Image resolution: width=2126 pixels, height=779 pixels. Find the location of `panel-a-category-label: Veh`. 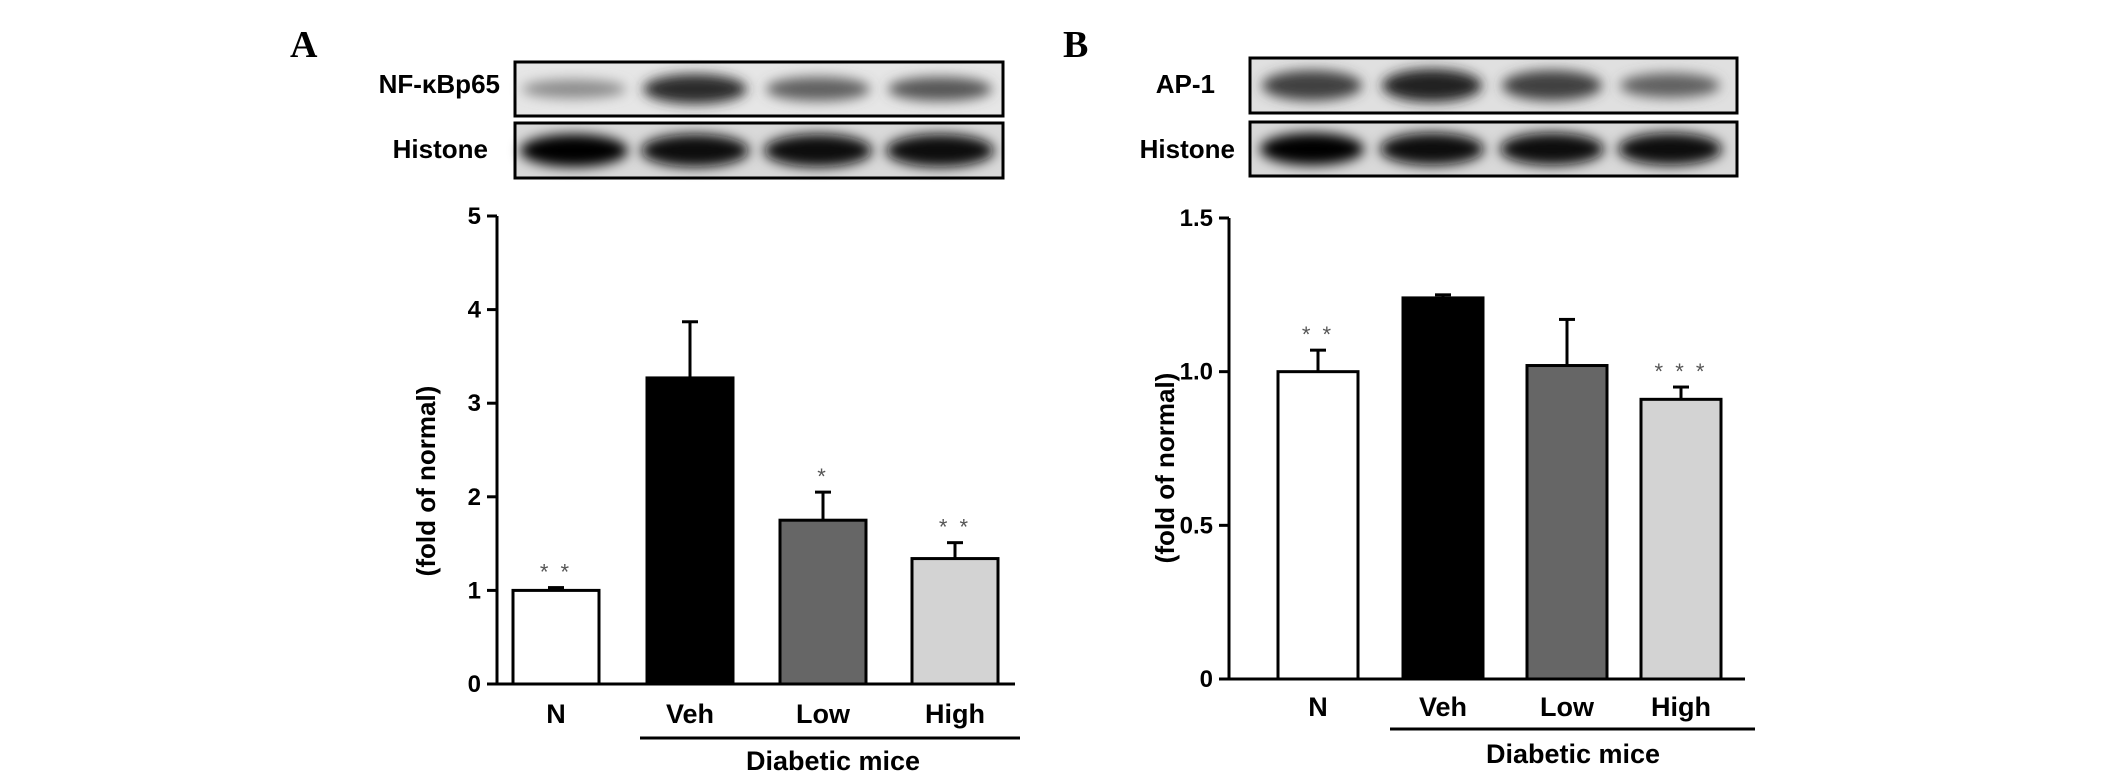

panel-a-category-label: Veh is located at coordinates (690, 714).